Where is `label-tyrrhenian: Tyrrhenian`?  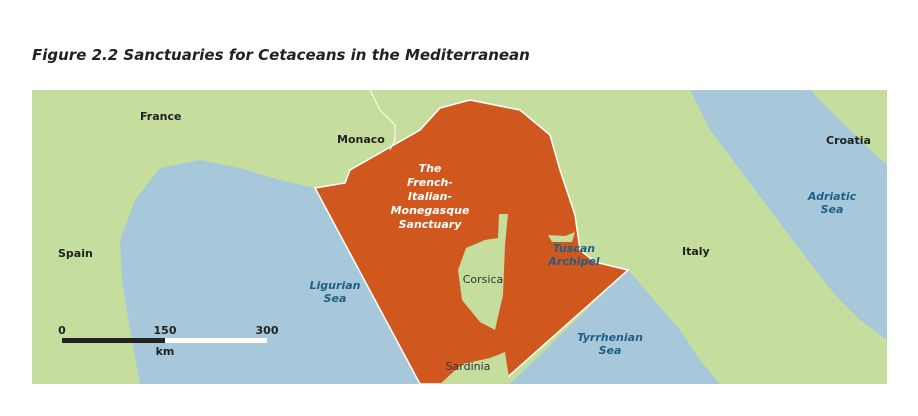 label-tyrrhenian: Tyrrhenian is located at coordinates (610, 337).